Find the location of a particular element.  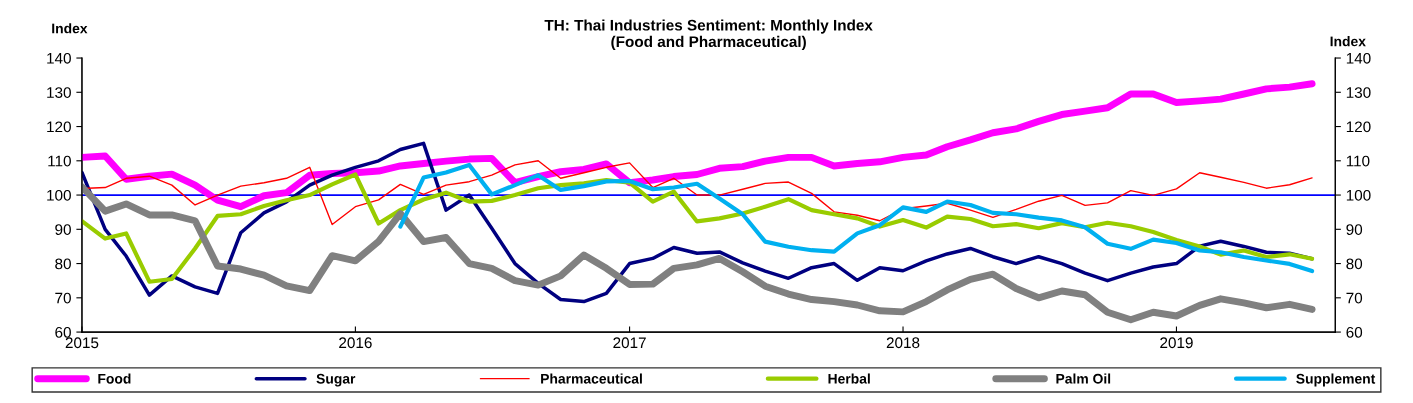

y2-tick-label: 60 is located at coordinates (1354, 332).